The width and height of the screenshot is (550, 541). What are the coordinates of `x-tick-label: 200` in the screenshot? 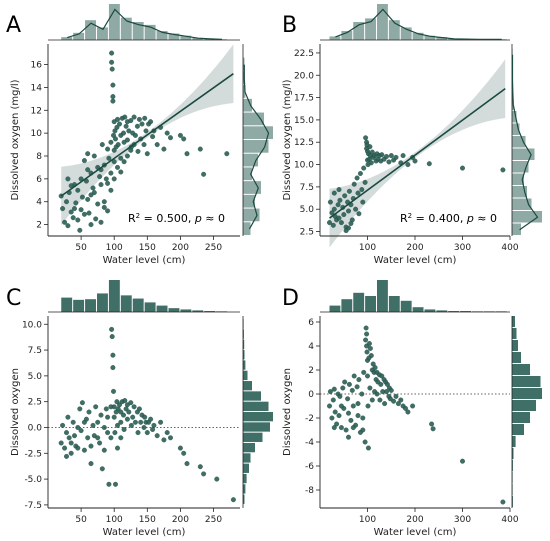 It's located at (414, 520).